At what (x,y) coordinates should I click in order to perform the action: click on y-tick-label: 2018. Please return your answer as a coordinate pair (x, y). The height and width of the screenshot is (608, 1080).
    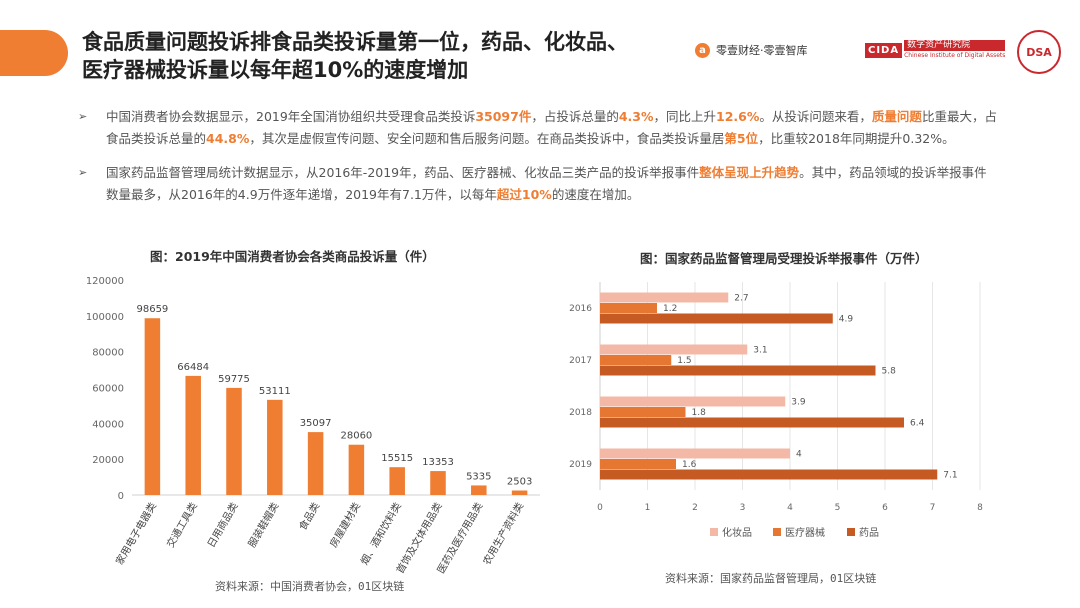
    Looking at the image, I should click on (580, 413).